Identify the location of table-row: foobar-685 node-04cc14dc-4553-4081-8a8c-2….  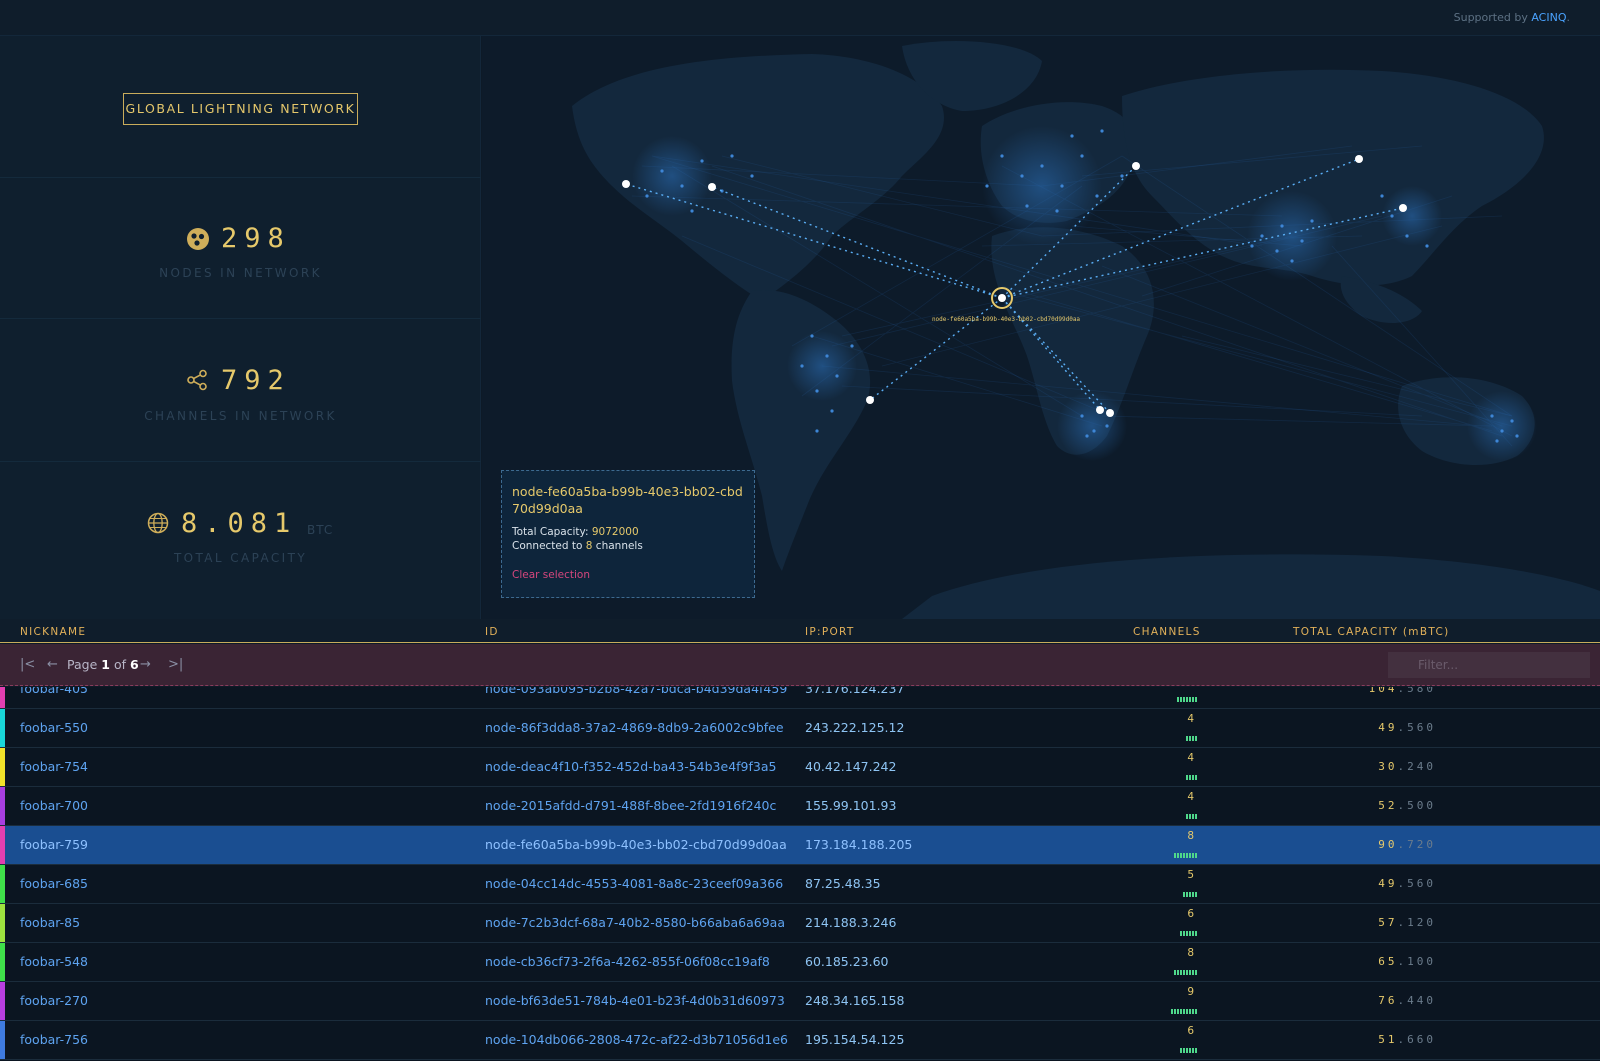
(800, 884).